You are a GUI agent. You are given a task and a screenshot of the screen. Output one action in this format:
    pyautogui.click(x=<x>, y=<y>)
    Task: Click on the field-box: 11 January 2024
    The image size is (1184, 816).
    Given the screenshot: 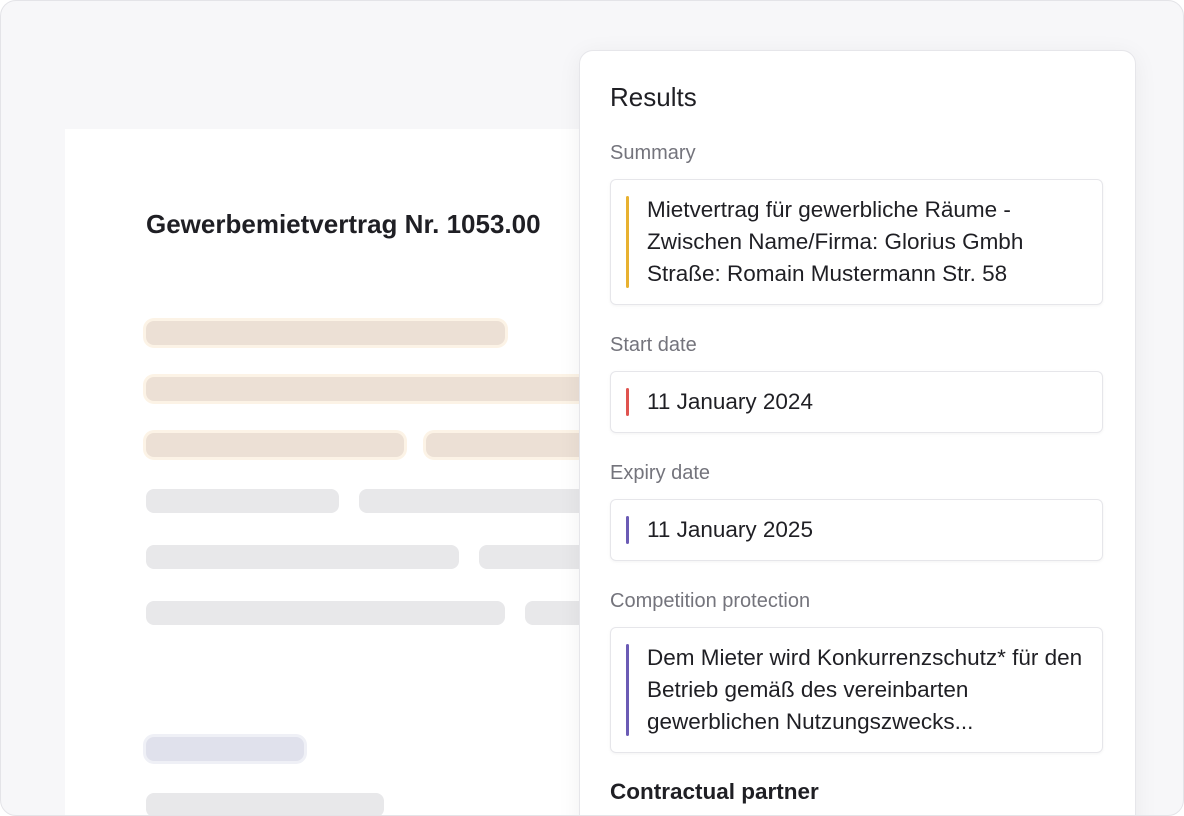 What is the action you would take?
    pyautogui.click(x=856, y=402)
    